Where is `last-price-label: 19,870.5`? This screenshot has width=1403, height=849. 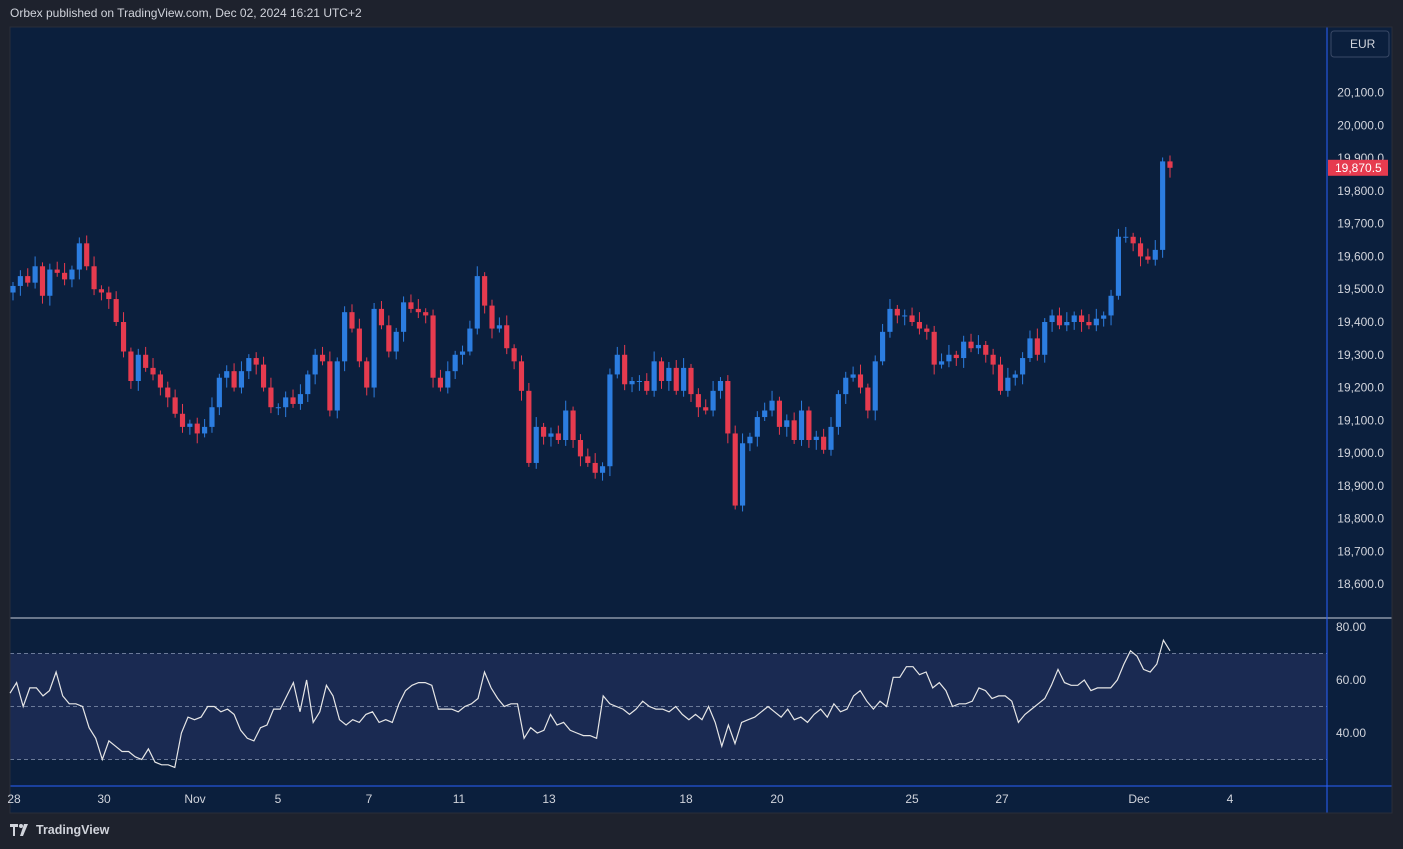
last-price-label: 19,870.5 is located at coordinates (1358, 168).